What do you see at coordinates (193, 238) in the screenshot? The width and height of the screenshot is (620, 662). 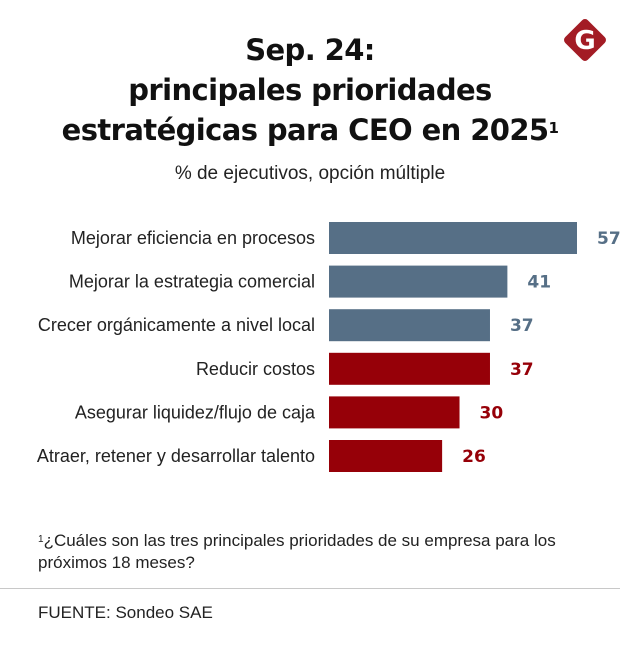 I see `category-label: Mejorar eficiencia en procesos` at bounding box center [193, 238].